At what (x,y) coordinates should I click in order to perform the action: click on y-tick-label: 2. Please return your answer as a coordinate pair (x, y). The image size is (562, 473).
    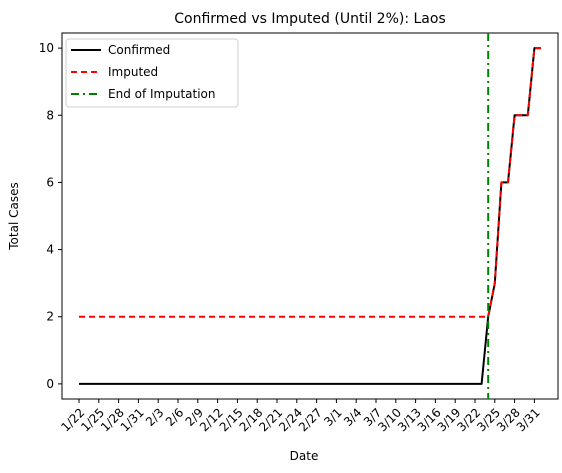
    Looking at the image, I should click on (50, 317).